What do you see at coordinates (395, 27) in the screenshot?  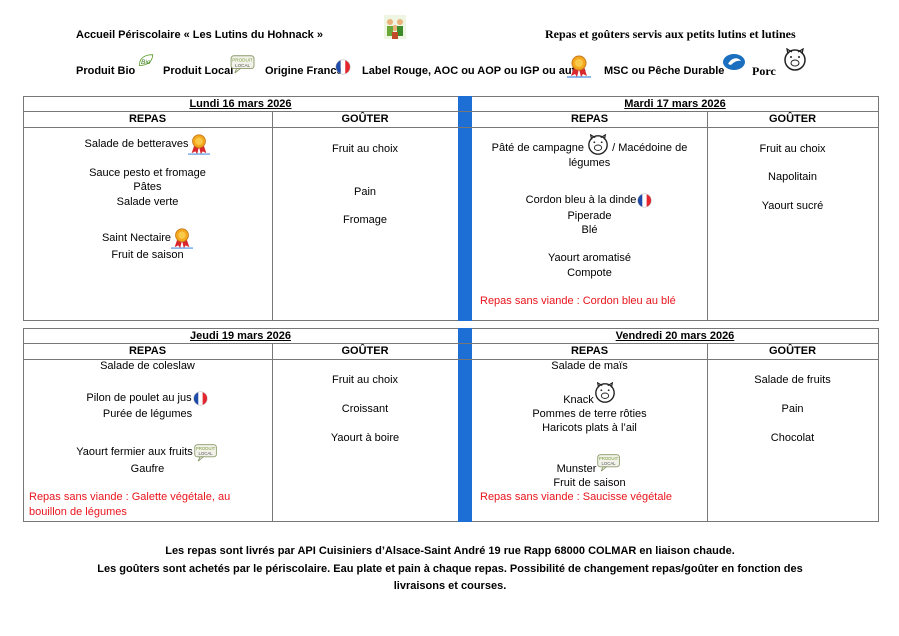 I see `logo-icon` at bounding box center [395, 27].